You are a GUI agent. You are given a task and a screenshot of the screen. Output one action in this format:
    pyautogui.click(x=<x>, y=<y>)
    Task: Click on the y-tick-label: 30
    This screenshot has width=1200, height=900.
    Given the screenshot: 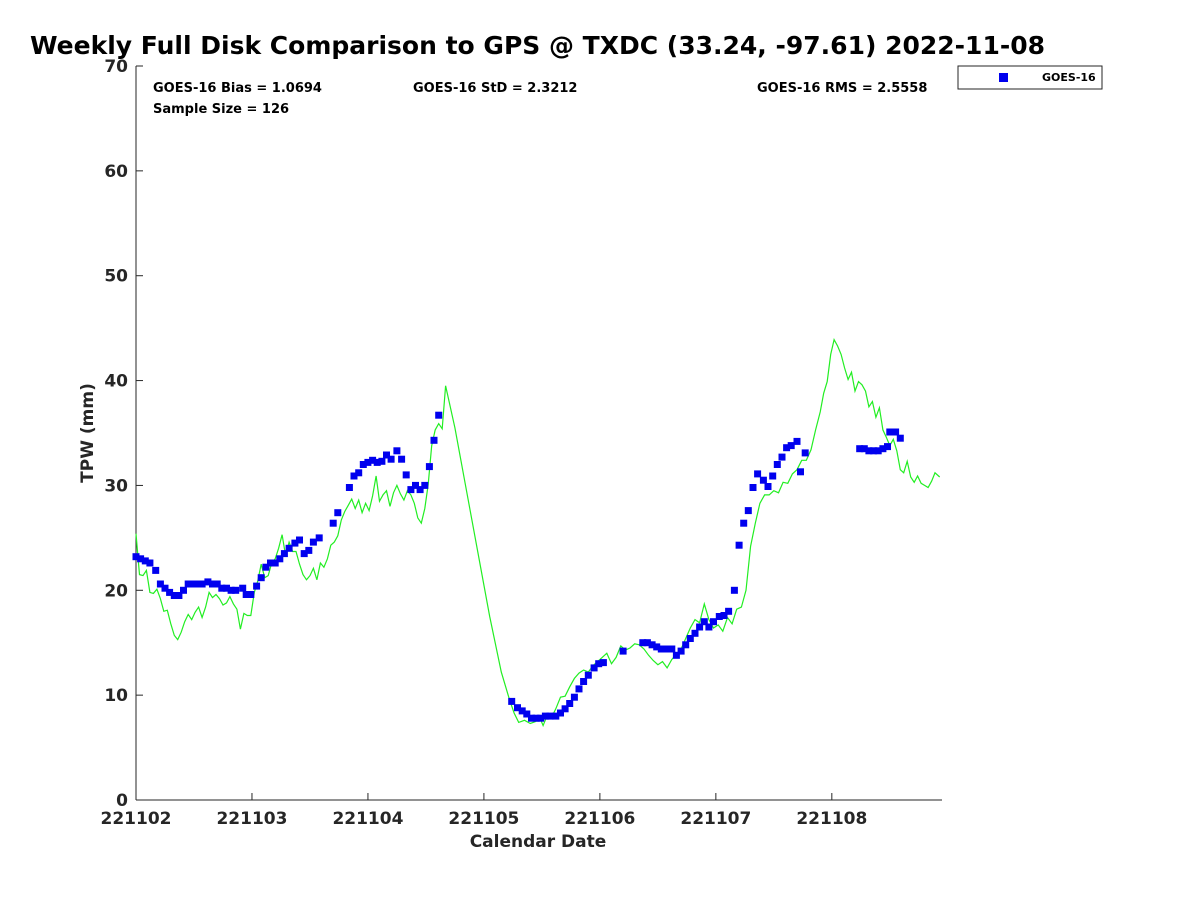 What is the action you would take?
    pyautogui.click(x=116, y=486)
    